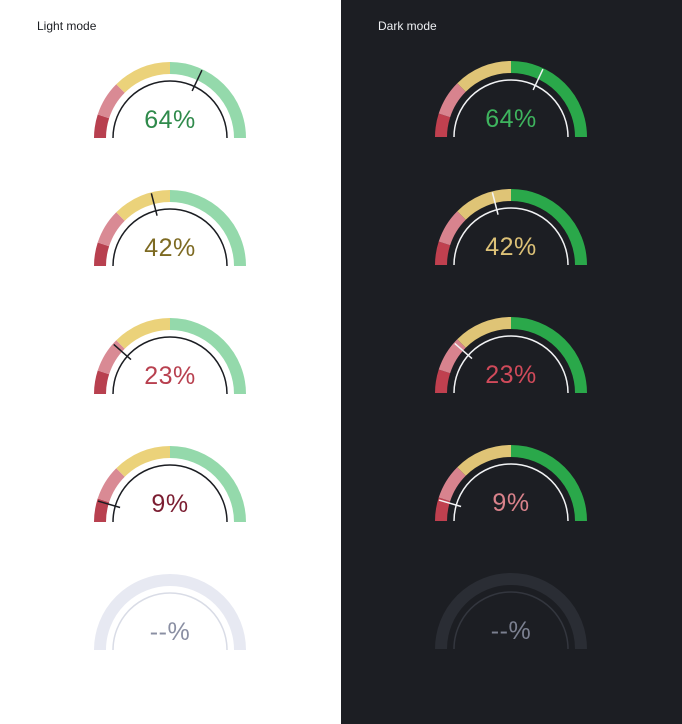 The image size is (682, 724). What do you see at coordinates (407, 26) in the screenshot?
I see `panel-title: Dark mode` at bounding box center [407, 26].